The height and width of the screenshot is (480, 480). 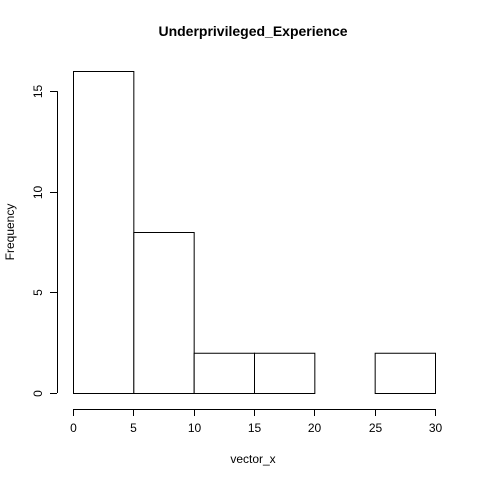 What do you see at coordinates (73, 428) in the screenshot?
I see `x-tick-label: 0` at bounding box center [73, 428].